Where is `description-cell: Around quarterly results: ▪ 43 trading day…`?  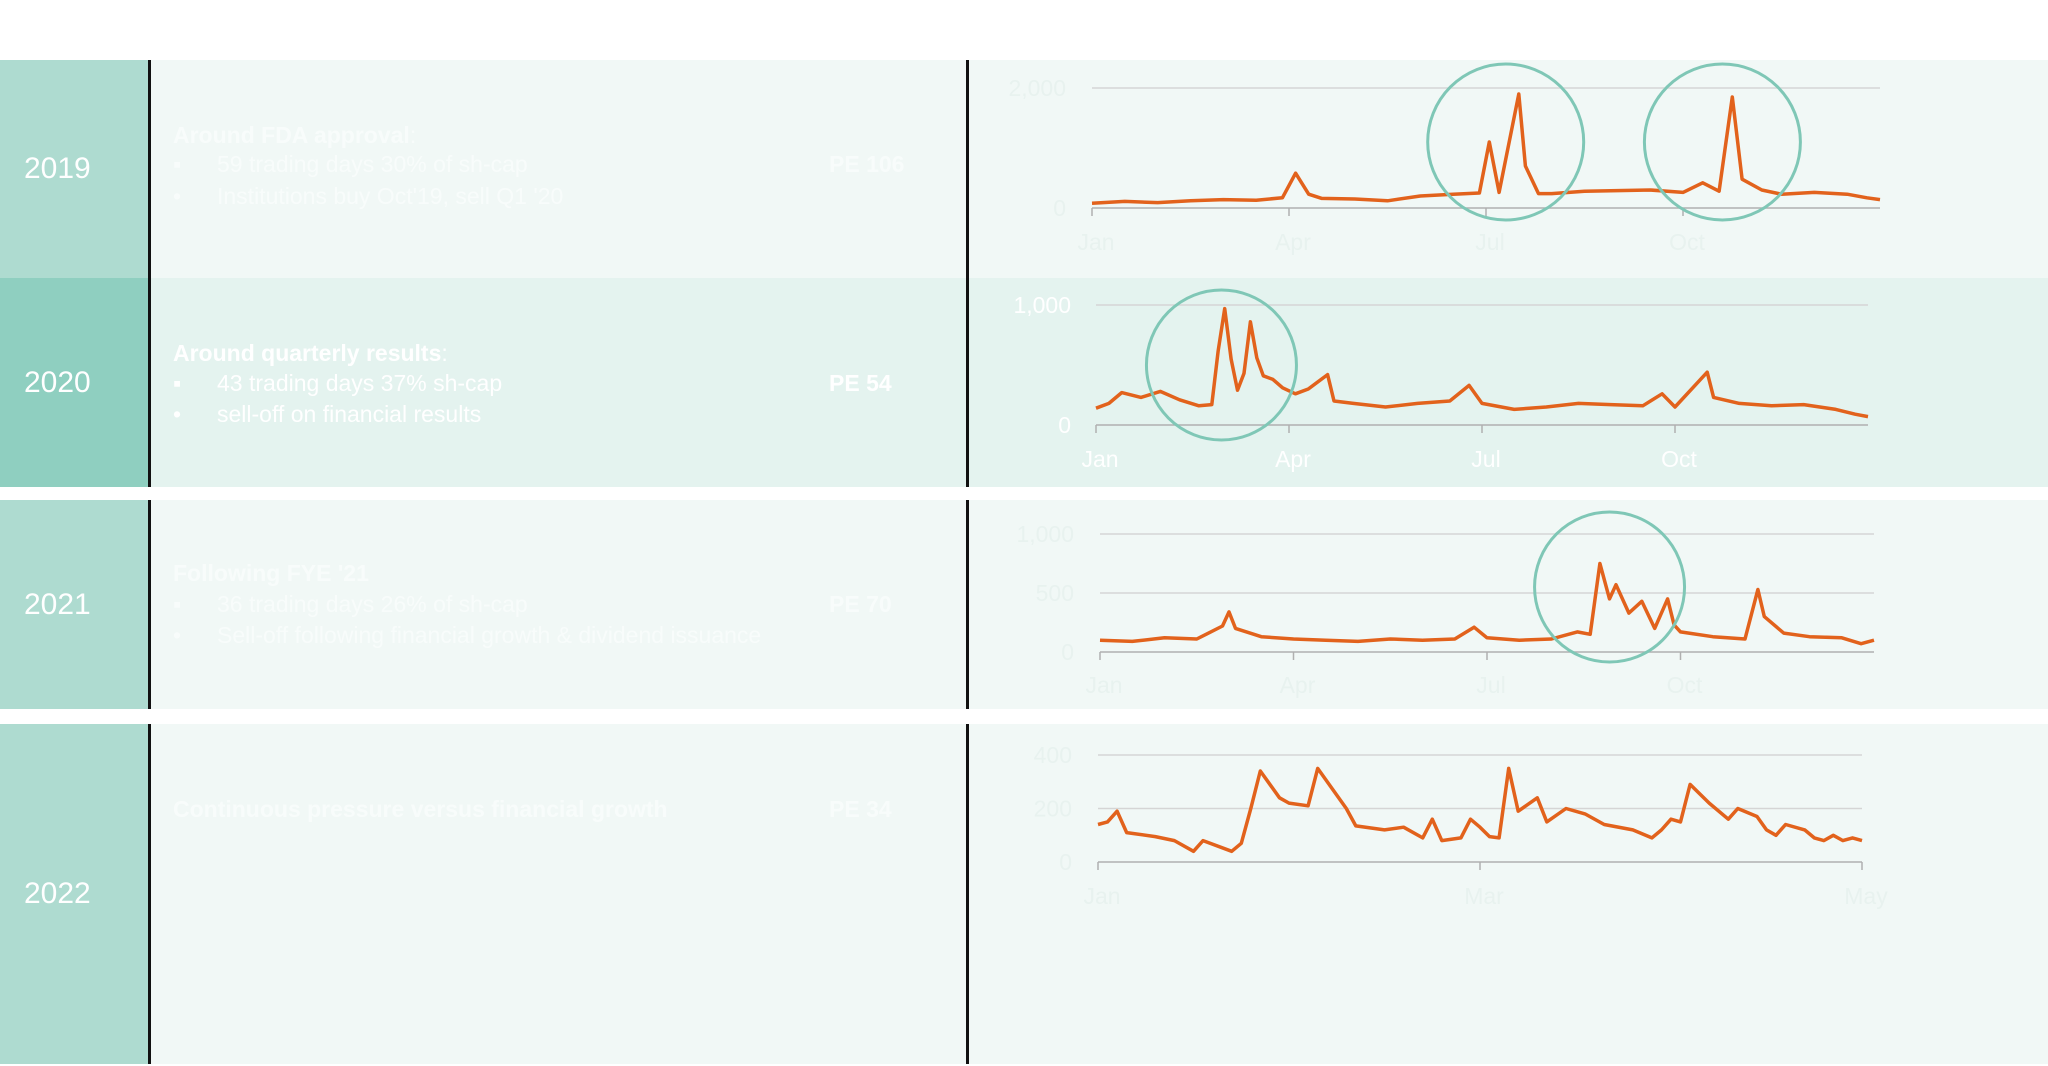 description-cell: Around quarterly results: ▪ 43 trading day… is located at coordinates (558, 382).